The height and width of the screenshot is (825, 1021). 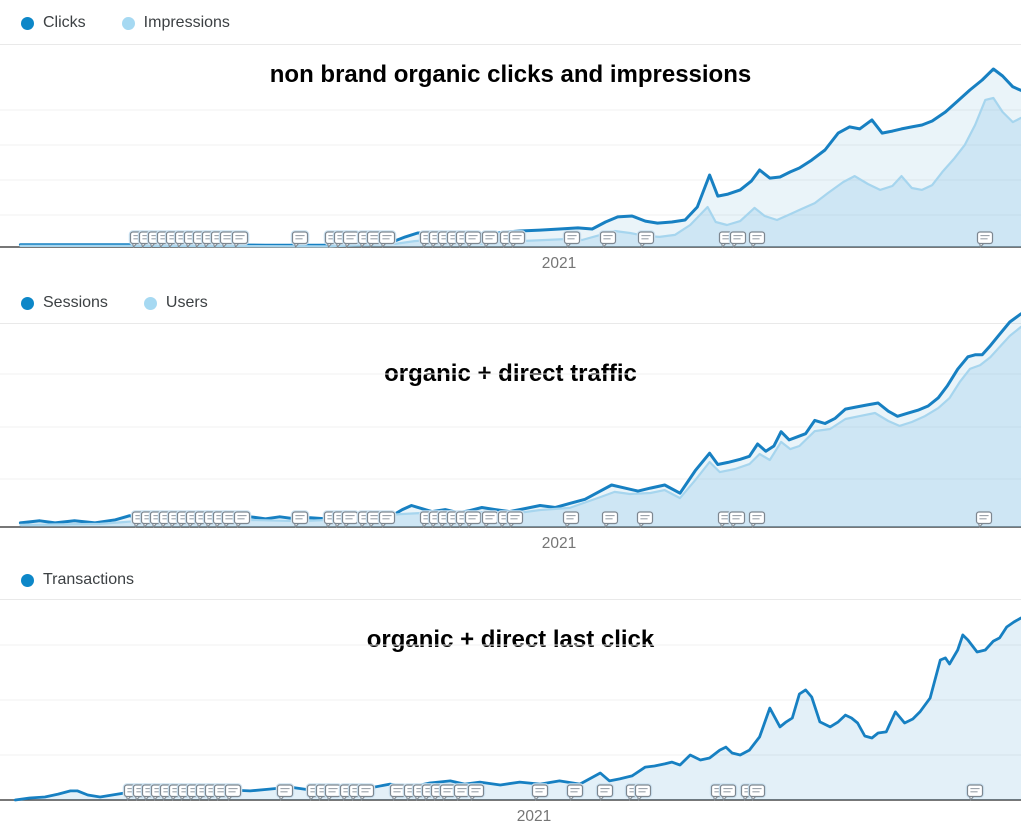 I want to click on legend-label-users: Users, so click(x=186, y=302).